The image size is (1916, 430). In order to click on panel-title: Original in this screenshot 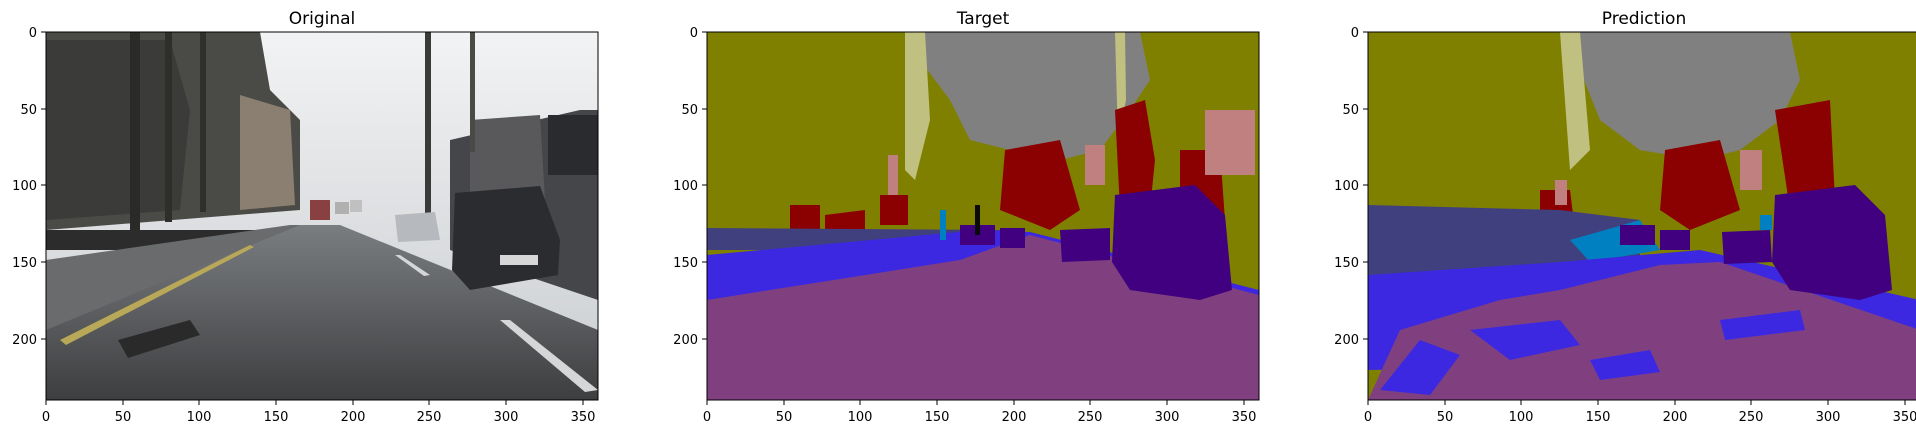, I will do `click(322, 19)`.